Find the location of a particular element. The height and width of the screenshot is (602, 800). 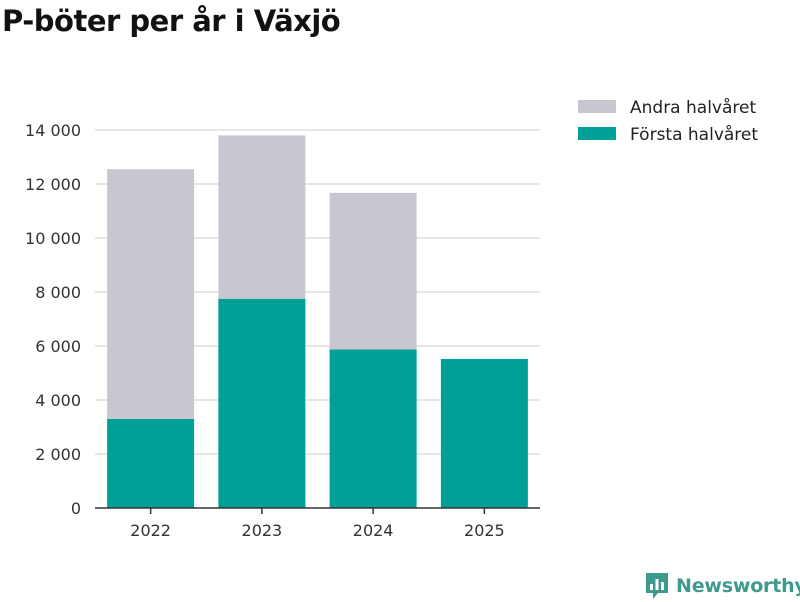

bar-2022-forsta-halvaret is located at coordinates (151, 463).